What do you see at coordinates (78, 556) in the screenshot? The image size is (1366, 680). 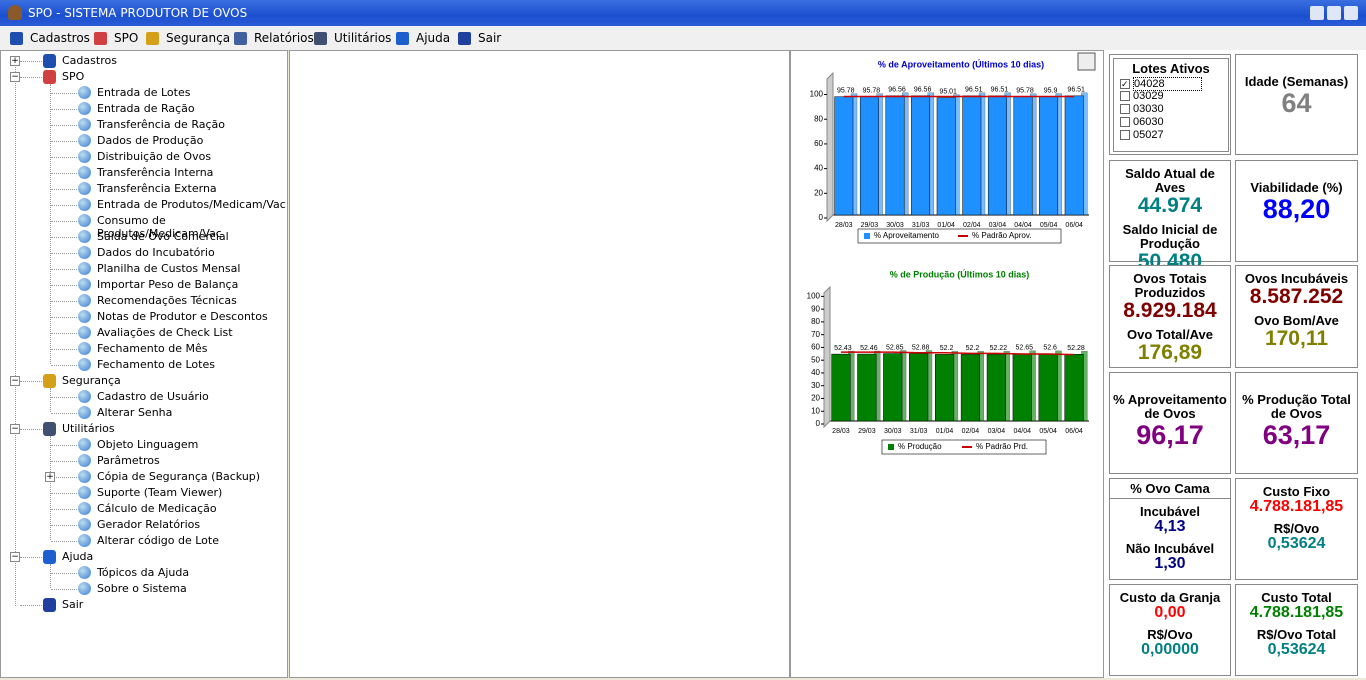 I see `tree-item: Ajuda` at bounding box center [78, 556].